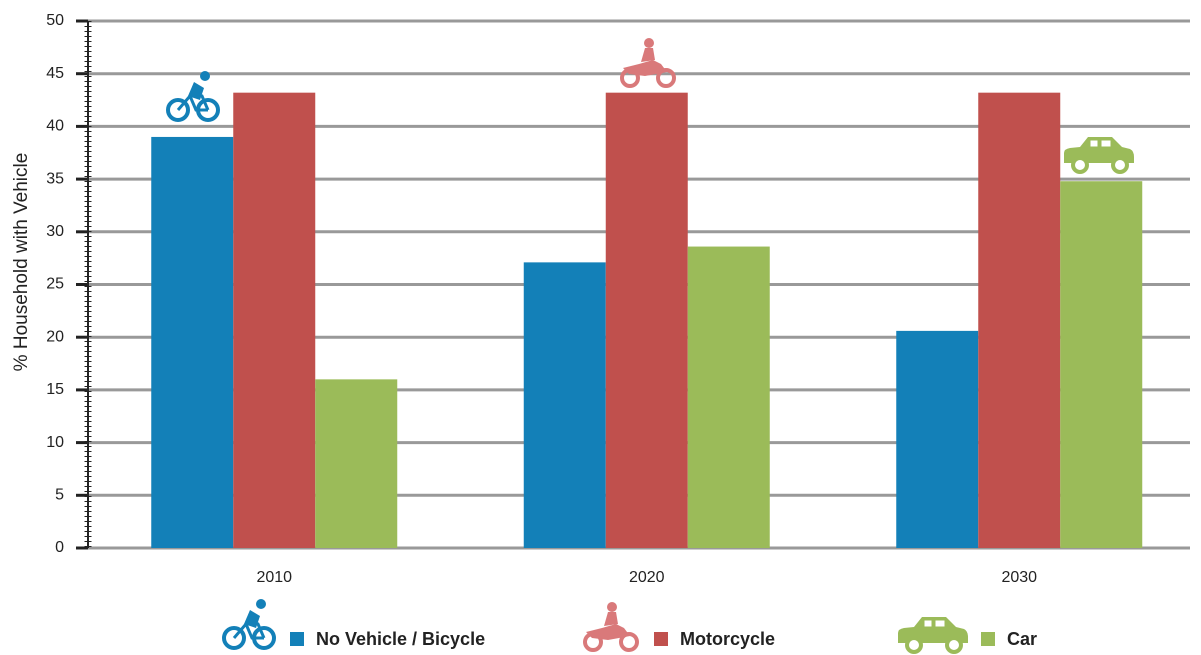  Describe the element at coordinates (274, 577) in the screenshot. I see `x-tick-label: 2010` at that location.